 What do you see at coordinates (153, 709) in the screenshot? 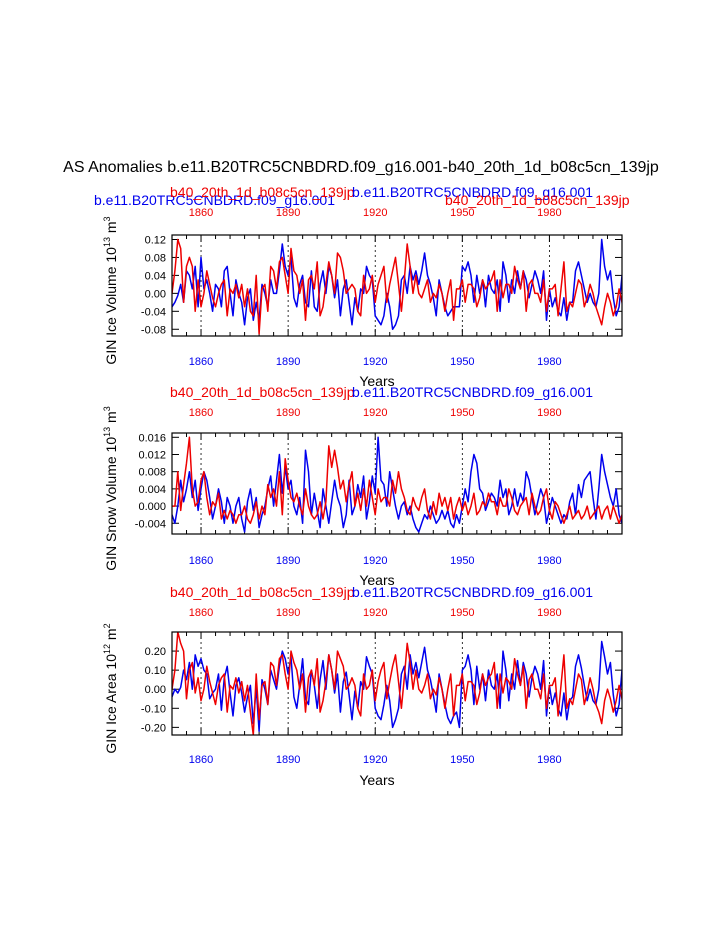
I see `y-tick-label: -0.10` at bounding box center [153, 709].